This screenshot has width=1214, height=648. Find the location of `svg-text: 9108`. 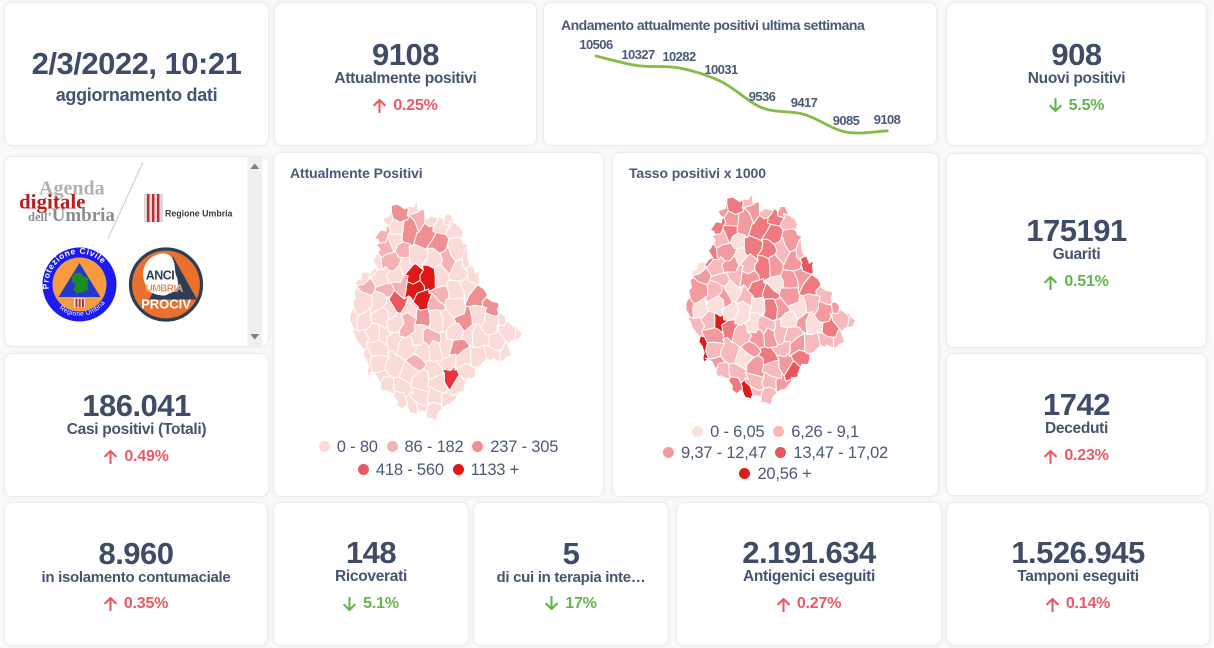

svg-text: 9108 is located at coordinates (887, 119).